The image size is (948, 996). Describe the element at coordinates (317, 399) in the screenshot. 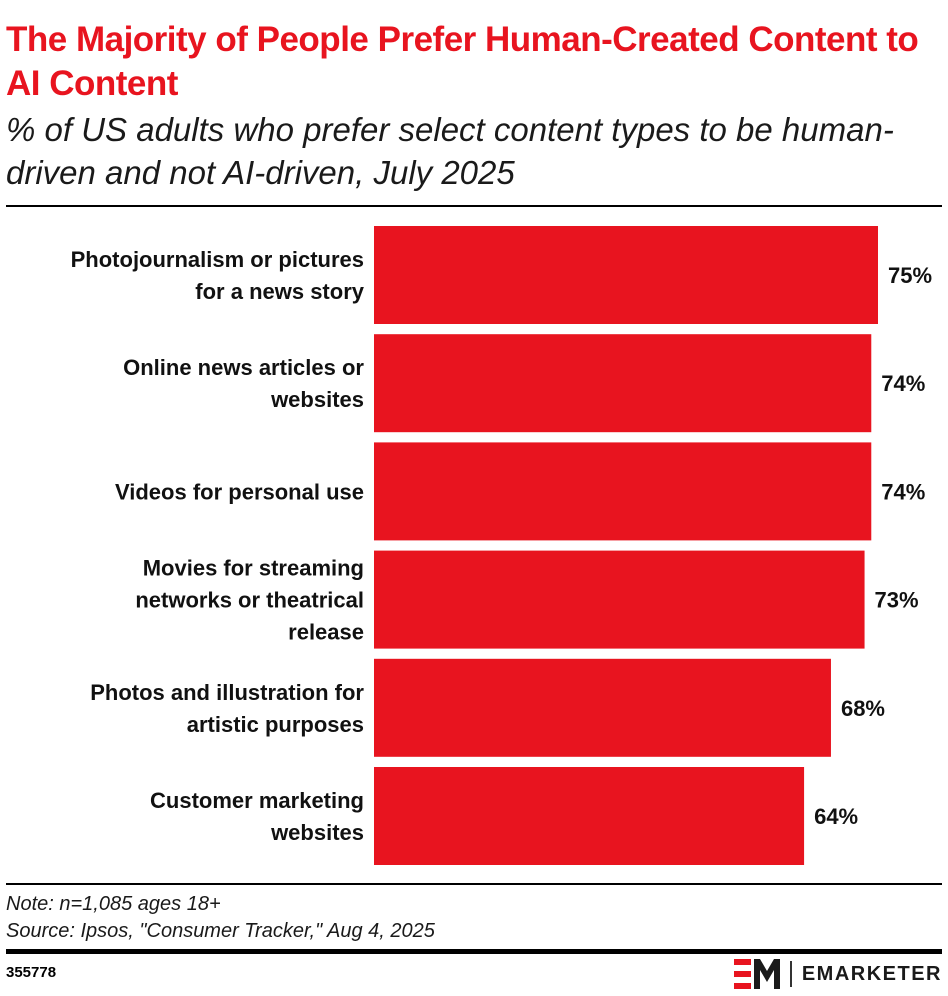

I see `category-label-1-line-1: websites` at that location.